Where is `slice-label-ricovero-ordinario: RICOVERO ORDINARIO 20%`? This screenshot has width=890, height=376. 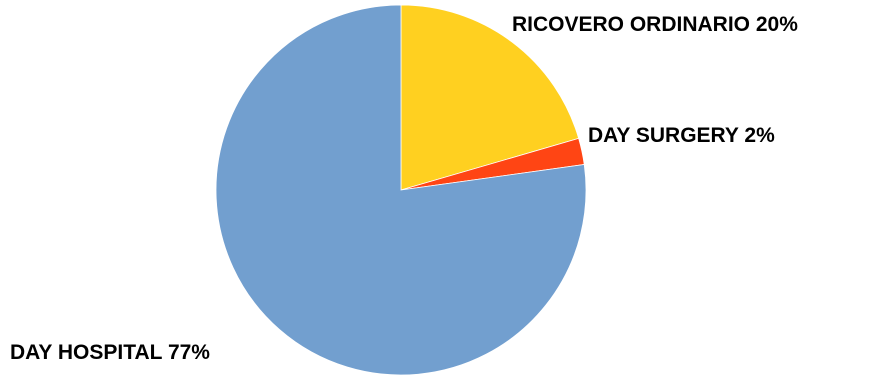
slice-label-ricovero-ordinario: RICOVERO ORDINARIO 20% is located at coordinates (655, 24).